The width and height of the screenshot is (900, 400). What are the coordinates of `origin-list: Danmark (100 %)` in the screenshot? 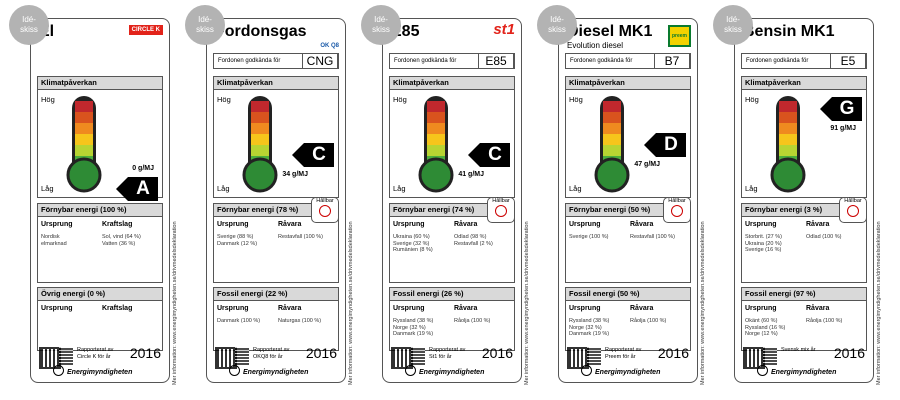 It's located at (238, 321).